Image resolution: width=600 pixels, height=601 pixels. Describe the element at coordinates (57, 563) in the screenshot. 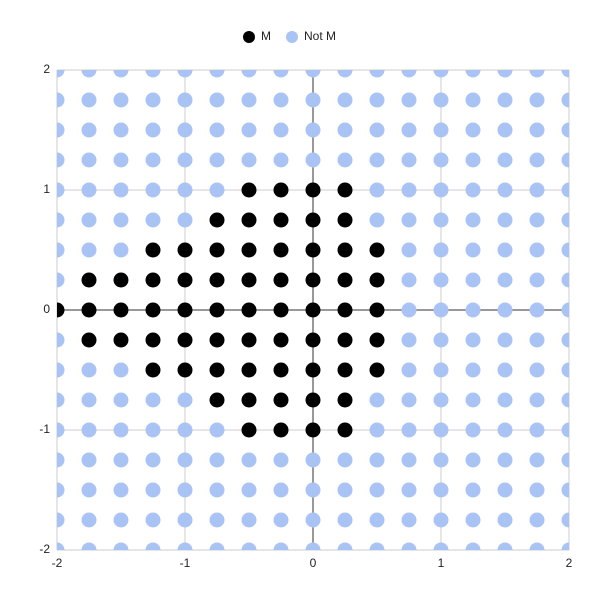

I see `x-tick-label: -2` at that location.